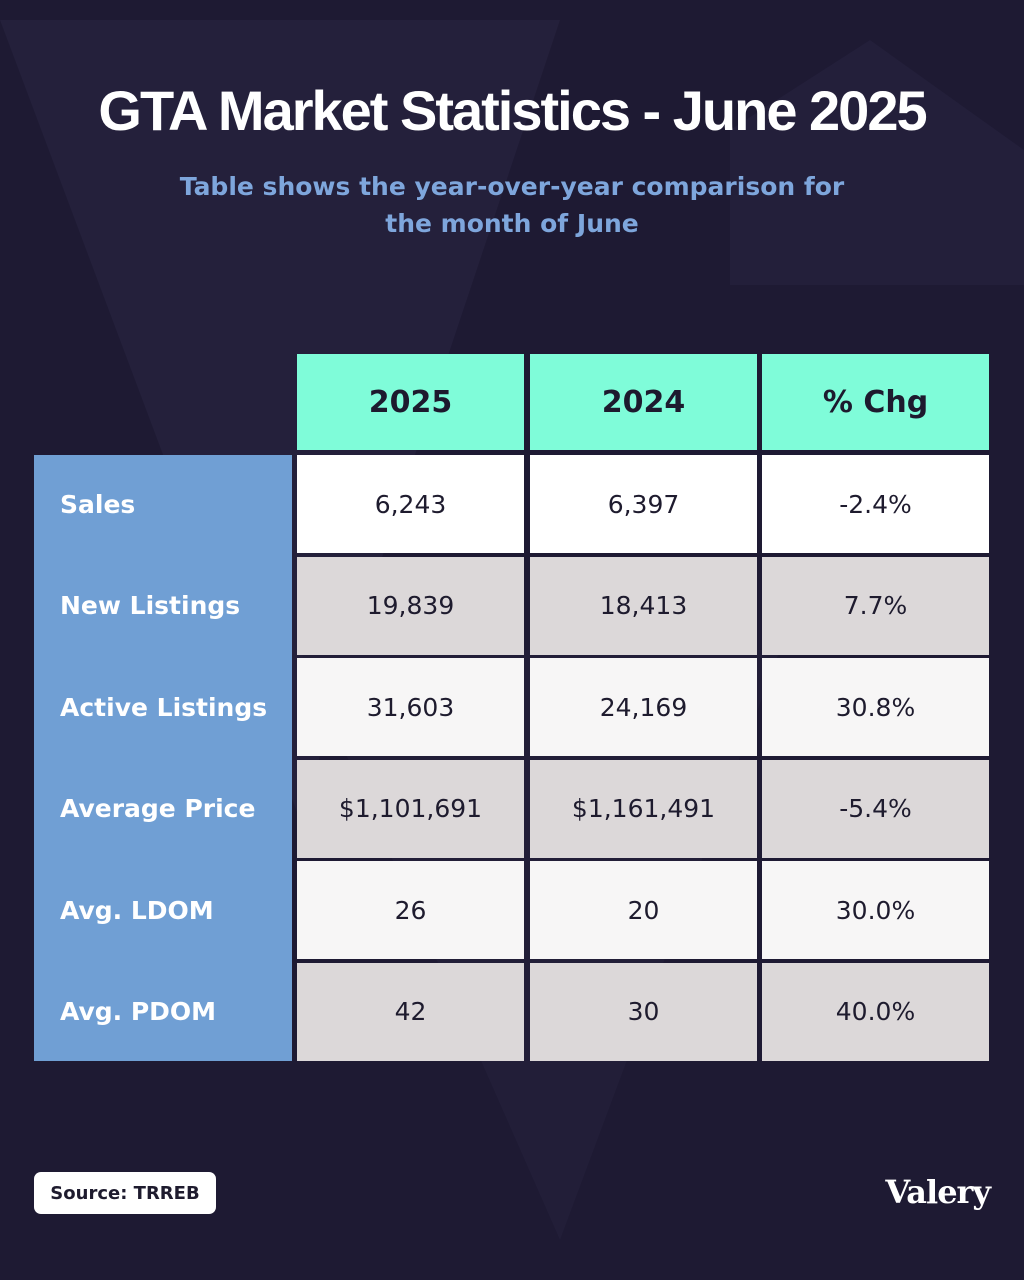 This screenshot has width=1024, height=1280. I want to click on table-cell: 7.7%, so click(875, 605).